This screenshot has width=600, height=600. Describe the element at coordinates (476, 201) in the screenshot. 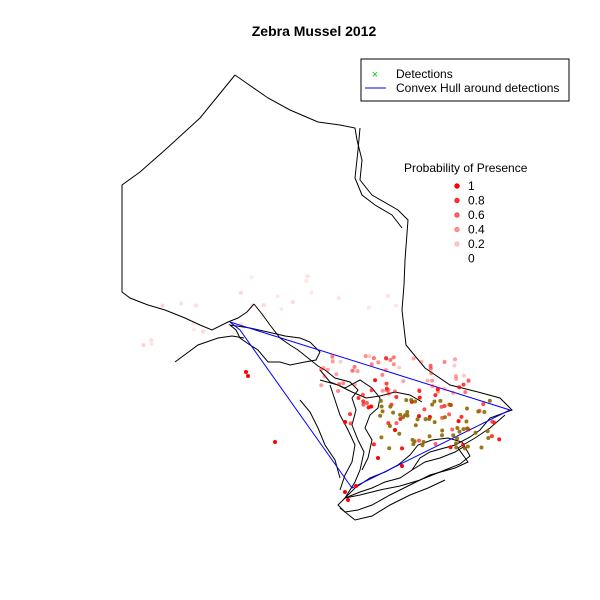

I see `probability-legend-label: 0.8` at that location.